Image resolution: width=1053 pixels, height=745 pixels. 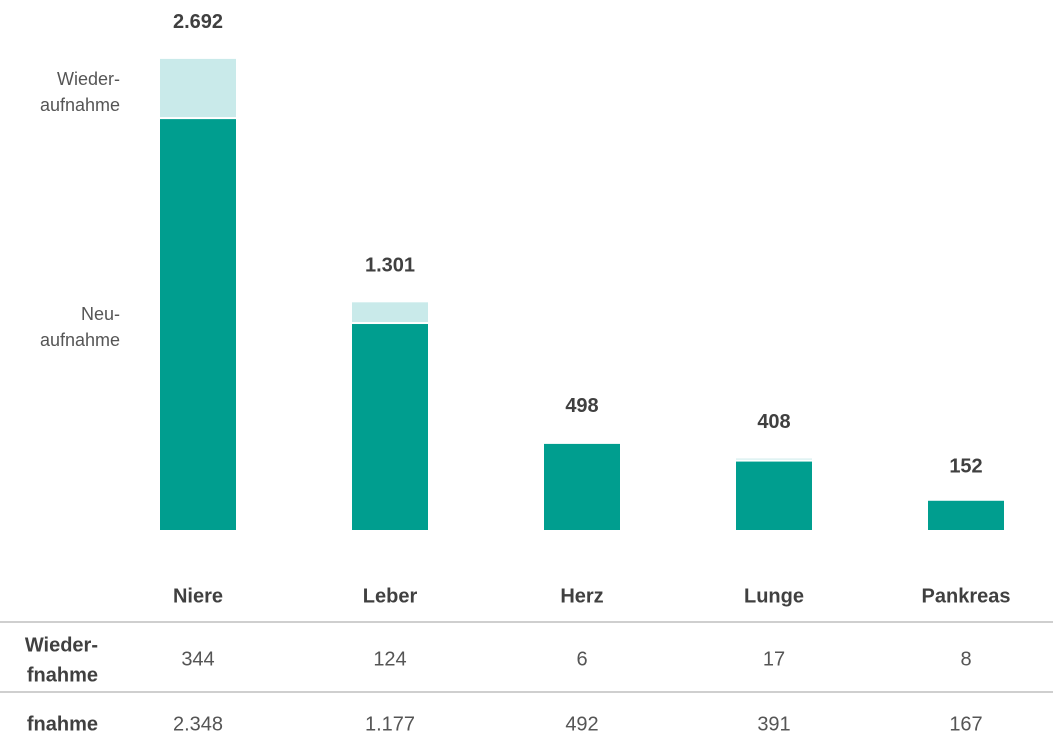 What do you see at coordinates (198, 596) in the screenshot?
I see `x-tick-label: Niere` at bounding box center [198, 596].